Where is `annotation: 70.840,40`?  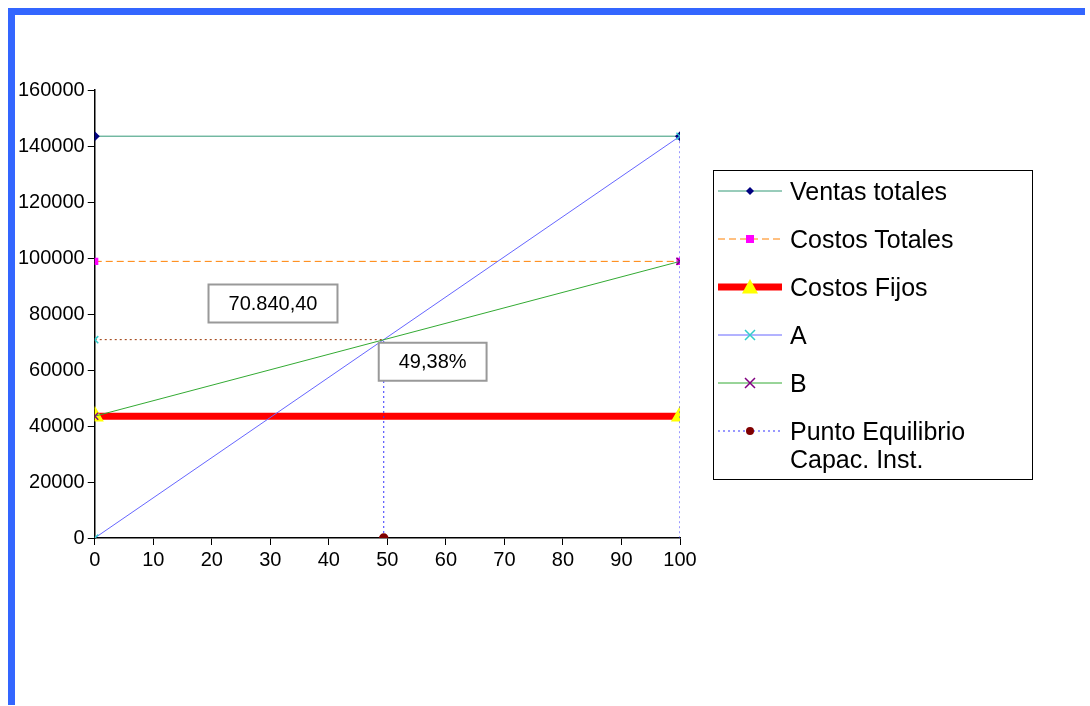
annotation: 70.840,40 is located at coordinates (273, 303).